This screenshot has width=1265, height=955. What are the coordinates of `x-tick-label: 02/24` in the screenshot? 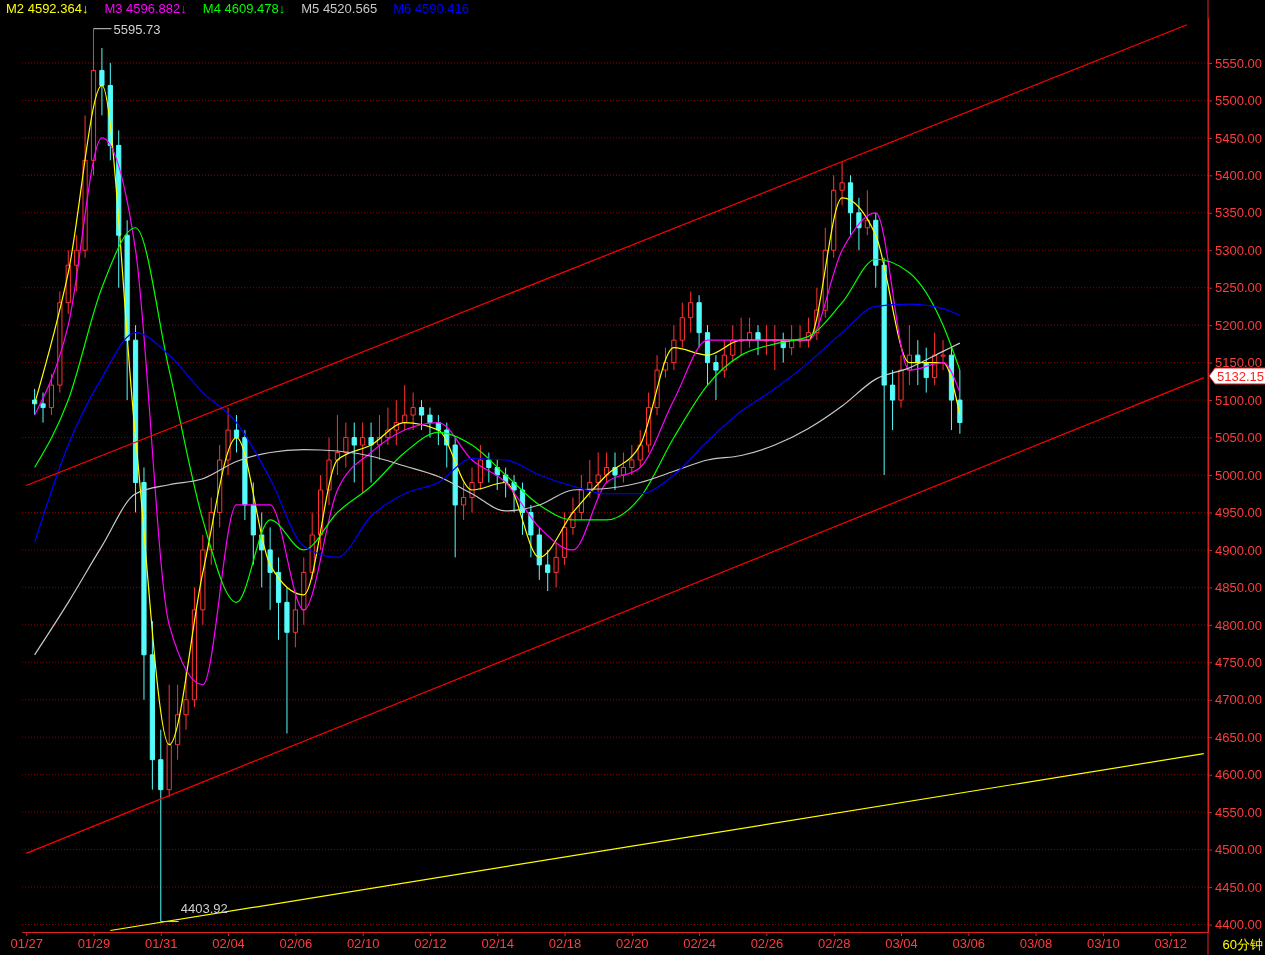 It's located at (699, 944).